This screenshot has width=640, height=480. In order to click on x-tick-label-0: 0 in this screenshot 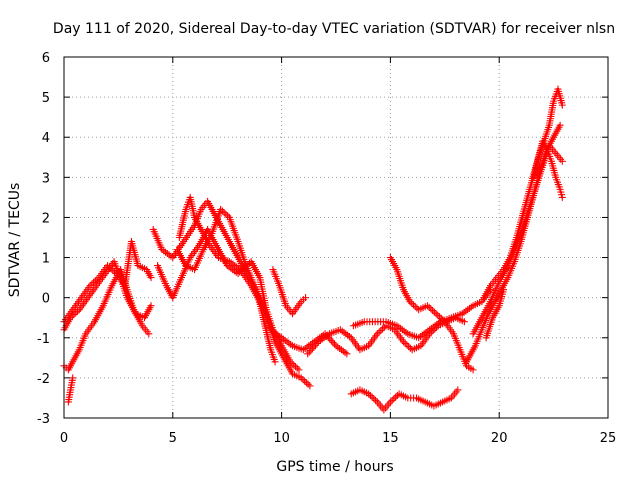, I will do `click(64, 438)`.